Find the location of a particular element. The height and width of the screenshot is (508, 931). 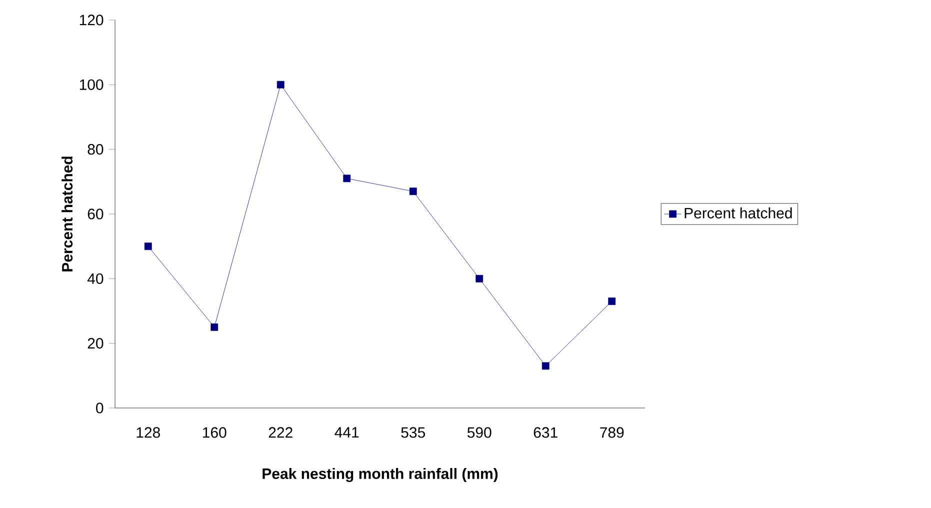

y-tick-label: 80 is located at coordinates (96, 149).